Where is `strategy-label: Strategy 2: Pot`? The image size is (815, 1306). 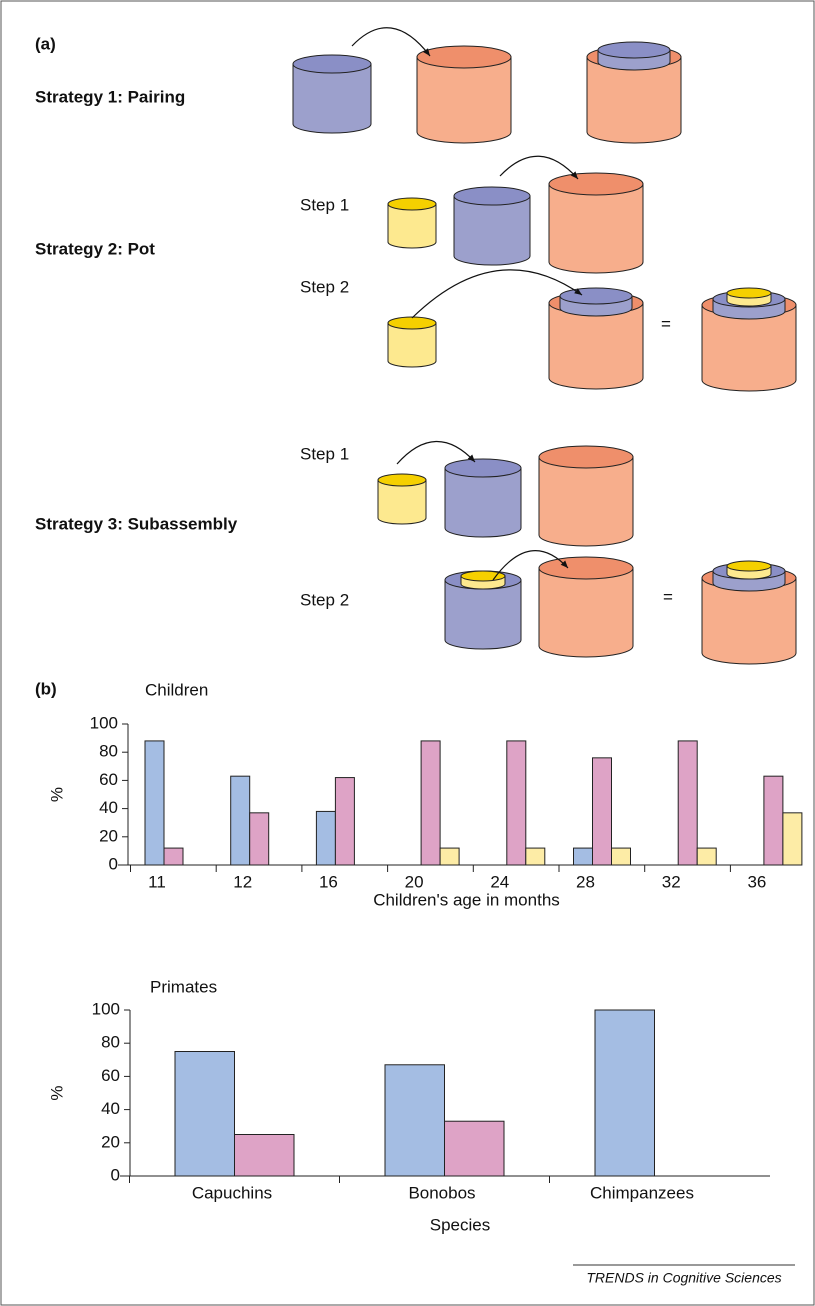 strategy-label: Strategy 2: Pot is located at coordinates (95, 248).